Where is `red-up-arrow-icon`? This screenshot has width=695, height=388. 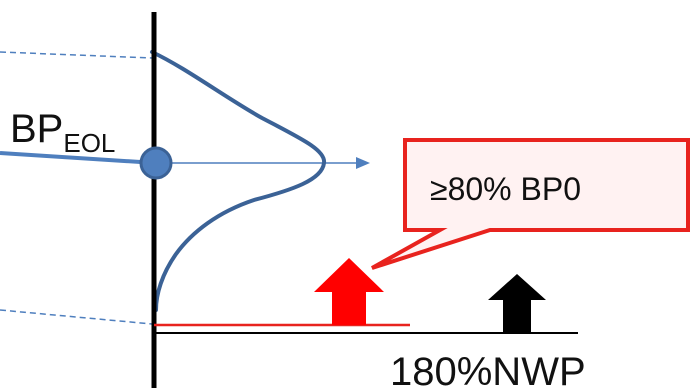 red-up-arrow-icon is located at coordinates (349, 291).